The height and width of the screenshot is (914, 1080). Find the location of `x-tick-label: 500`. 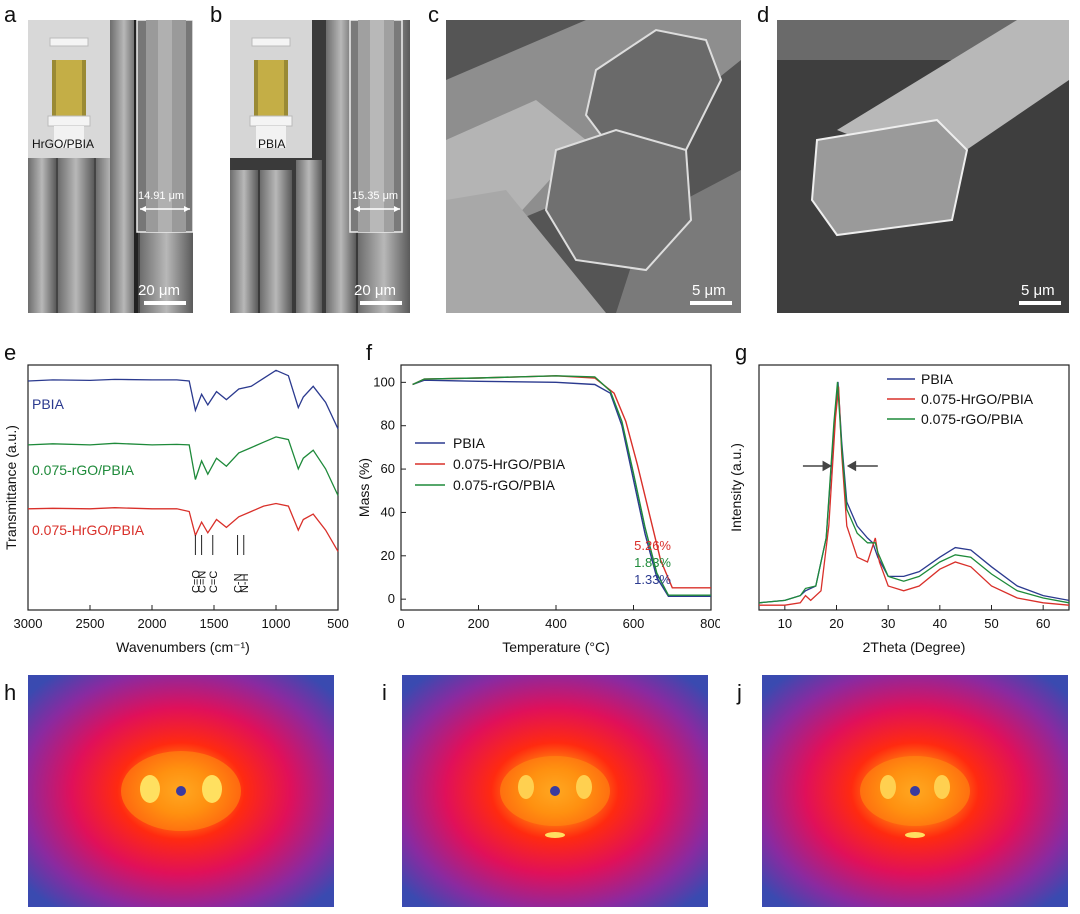

x-tick-label: 500 is located at coordinates (338, 623).